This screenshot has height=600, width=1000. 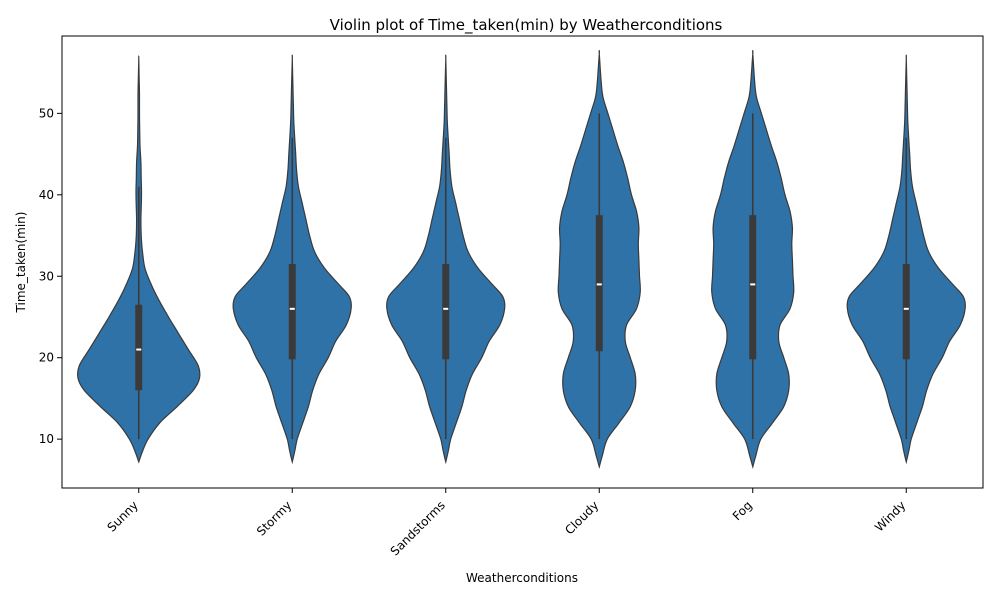 I want to click on y-tick-label: 50, so click(x=46, y=113).